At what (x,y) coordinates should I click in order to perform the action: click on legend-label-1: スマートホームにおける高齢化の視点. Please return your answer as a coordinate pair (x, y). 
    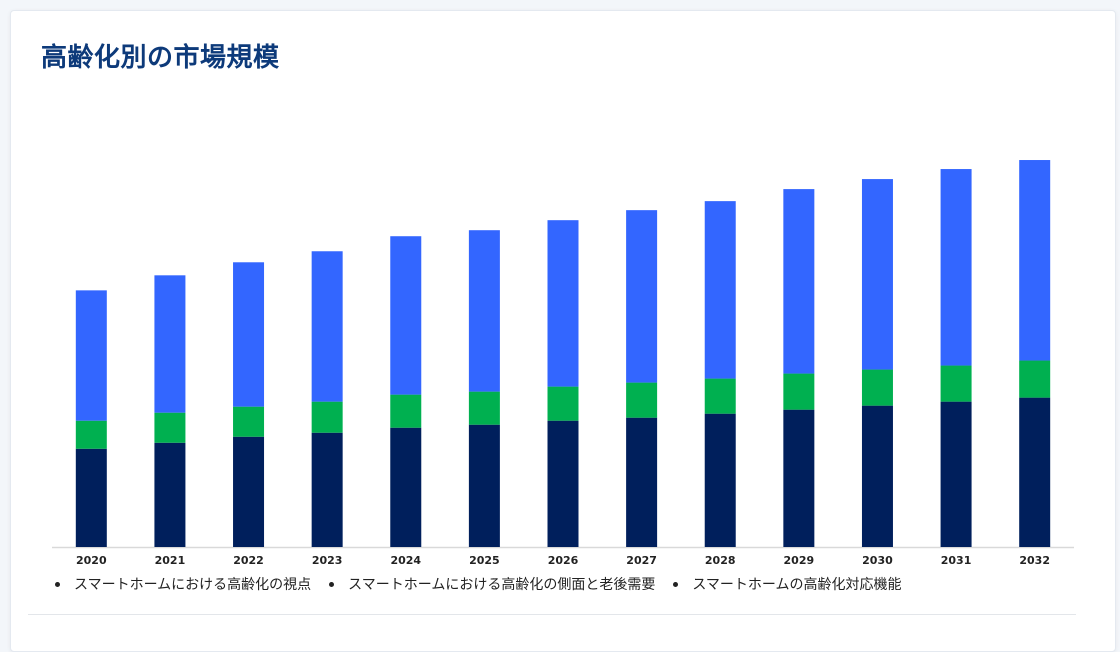
    Looking at the image, I should click on (193, 585).